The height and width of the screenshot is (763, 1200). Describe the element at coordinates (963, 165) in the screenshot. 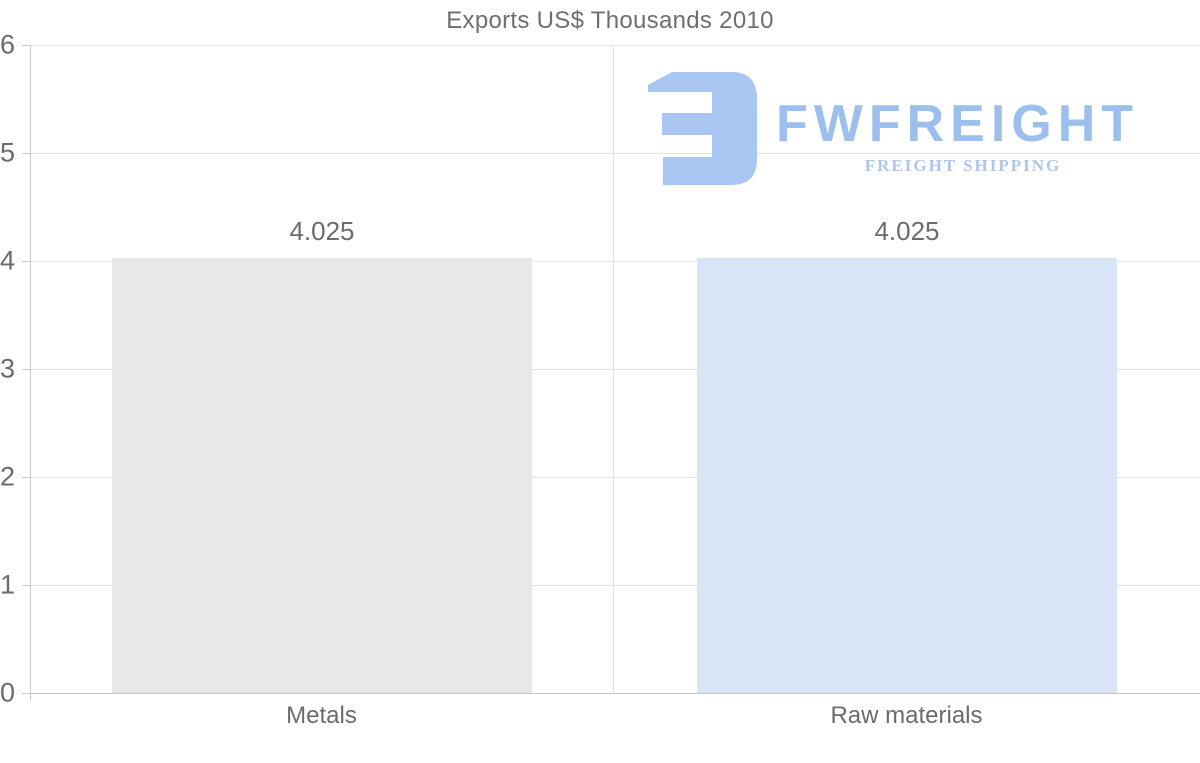

I see `fwfreight-tagline-text: FREIGHT SHIPPING` at that location.